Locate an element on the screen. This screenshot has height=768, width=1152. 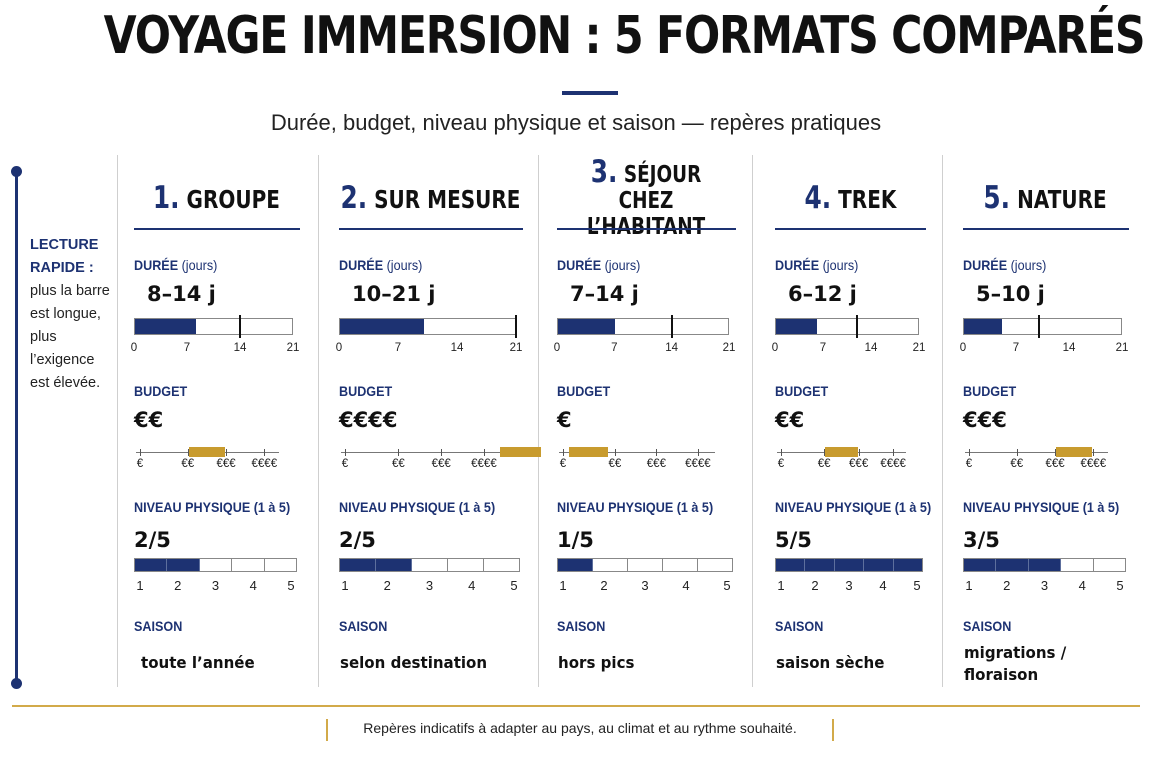
duration-value: 6–12 j is located at coordinates (822, 294).